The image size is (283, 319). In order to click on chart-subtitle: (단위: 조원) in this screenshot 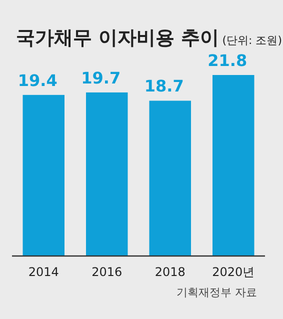, I will do `click(252, 40)`.